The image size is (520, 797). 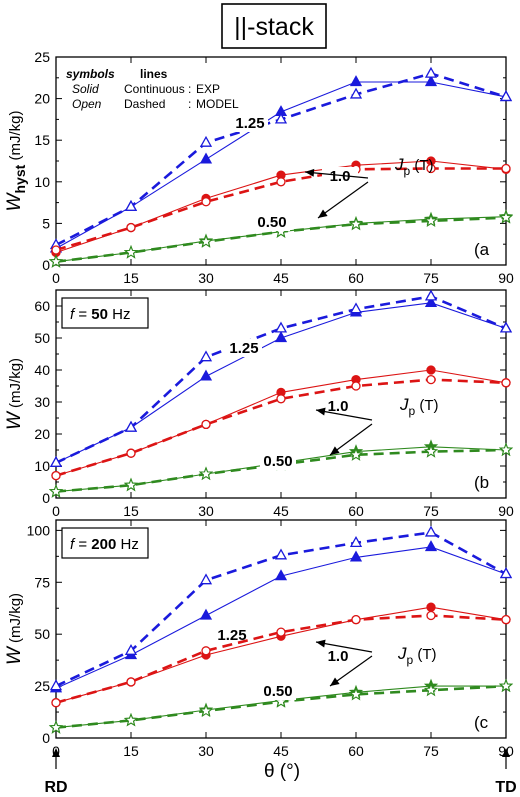 I want to click on td-label: TD, so click(x=505, y=787).